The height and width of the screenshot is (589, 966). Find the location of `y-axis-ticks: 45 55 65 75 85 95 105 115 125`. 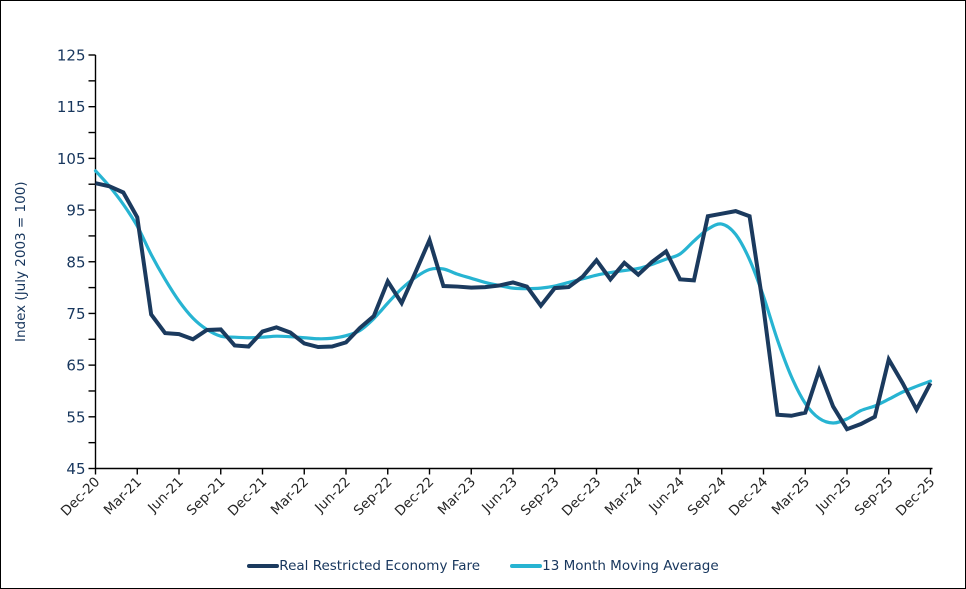

y-axis-ticks: 45 55 65 75 85 95 105 115 125 is located at coordinates (76, 262).